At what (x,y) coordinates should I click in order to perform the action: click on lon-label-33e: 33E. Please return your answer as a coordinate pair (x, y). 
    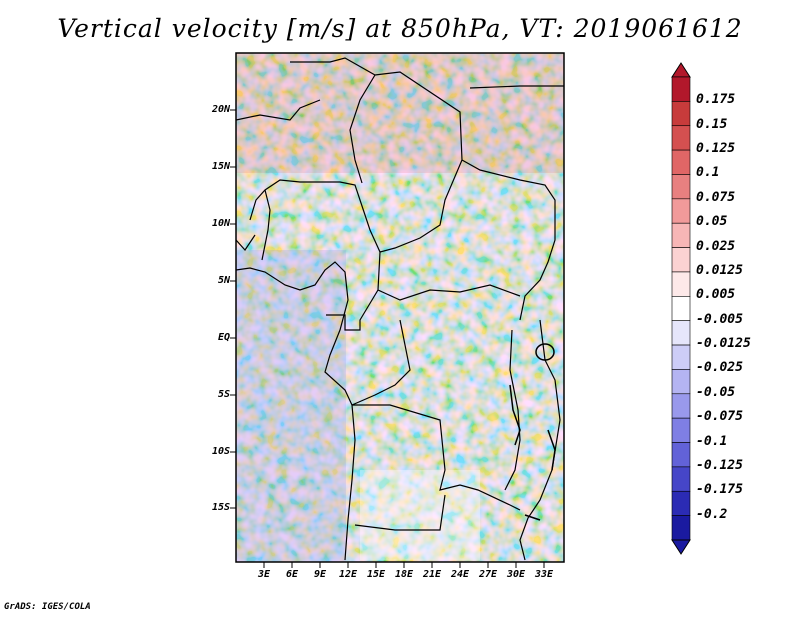
    Looking at the image, I should click on (544, 574).